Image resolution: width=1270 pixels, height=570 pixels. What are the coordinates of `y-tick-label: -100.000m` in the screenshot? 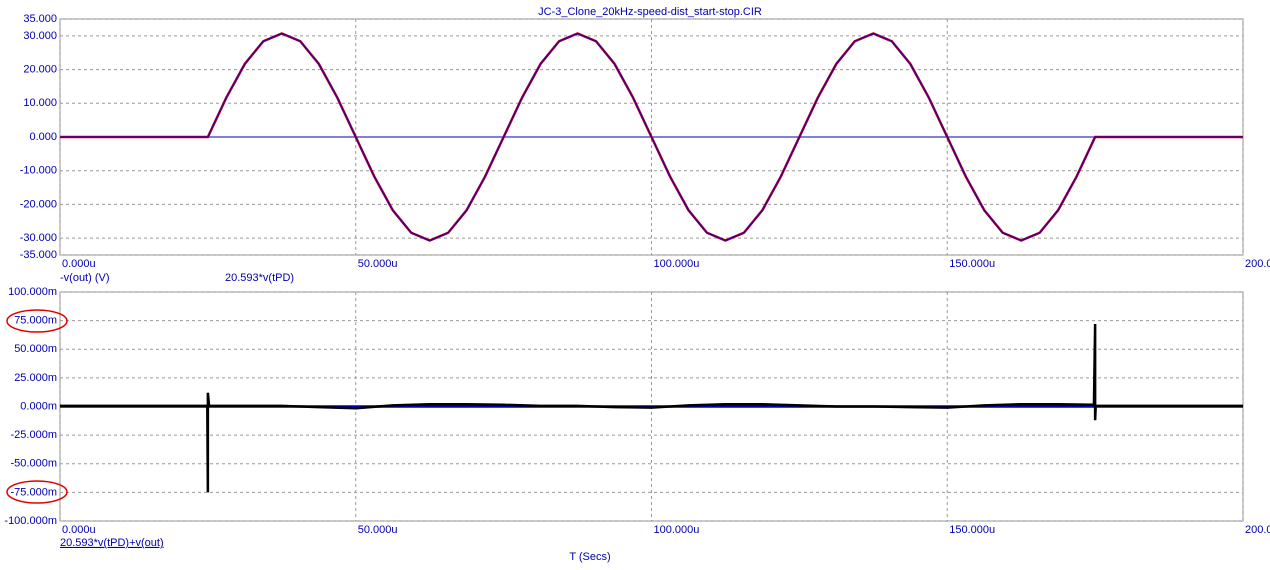 It's located at (30, 521).